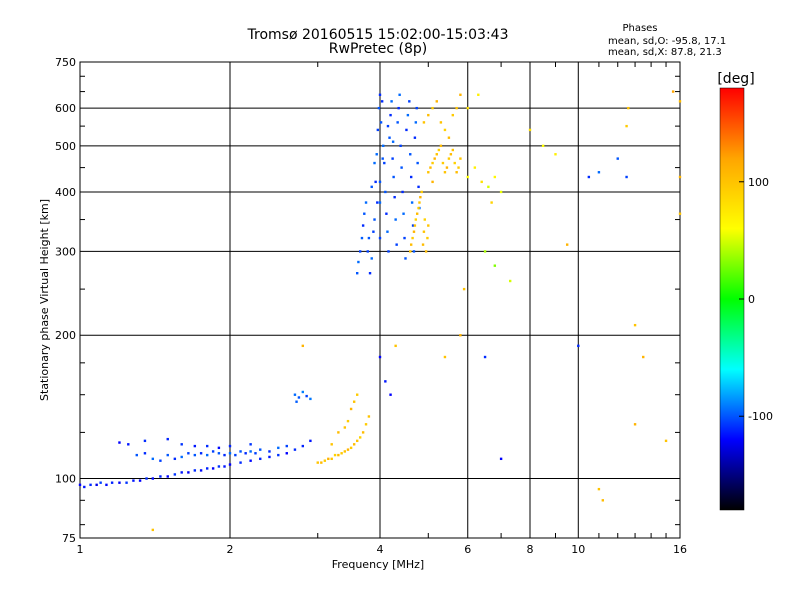 The image size is (800, 600). What do you see at coordinates (378, 49) in the screenshot?
I see `chart-subtitle: RwPretec (8p)` at bounding box center [378, 49].